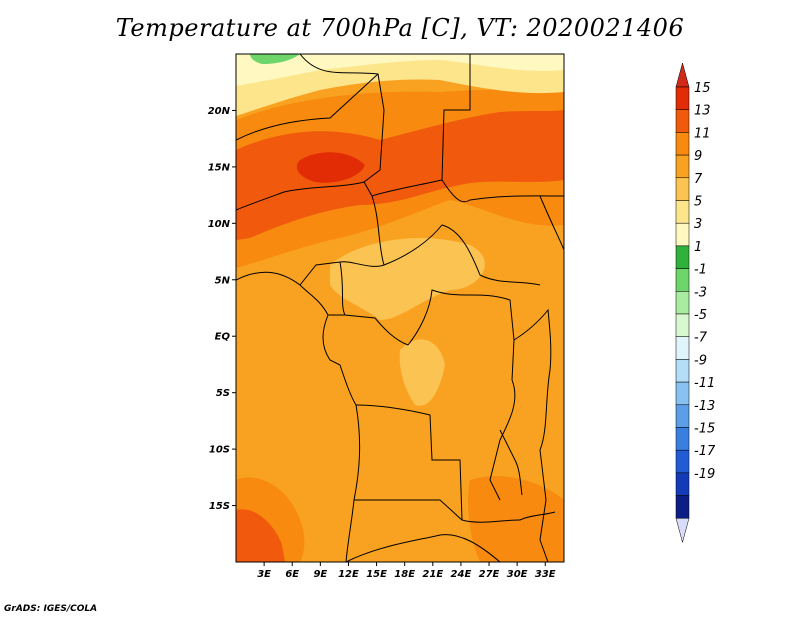  What do you see at coordinates (219, 450) in the screenshot?
I see `lat-tick-label: 10S` at bounding box center [219, 450].